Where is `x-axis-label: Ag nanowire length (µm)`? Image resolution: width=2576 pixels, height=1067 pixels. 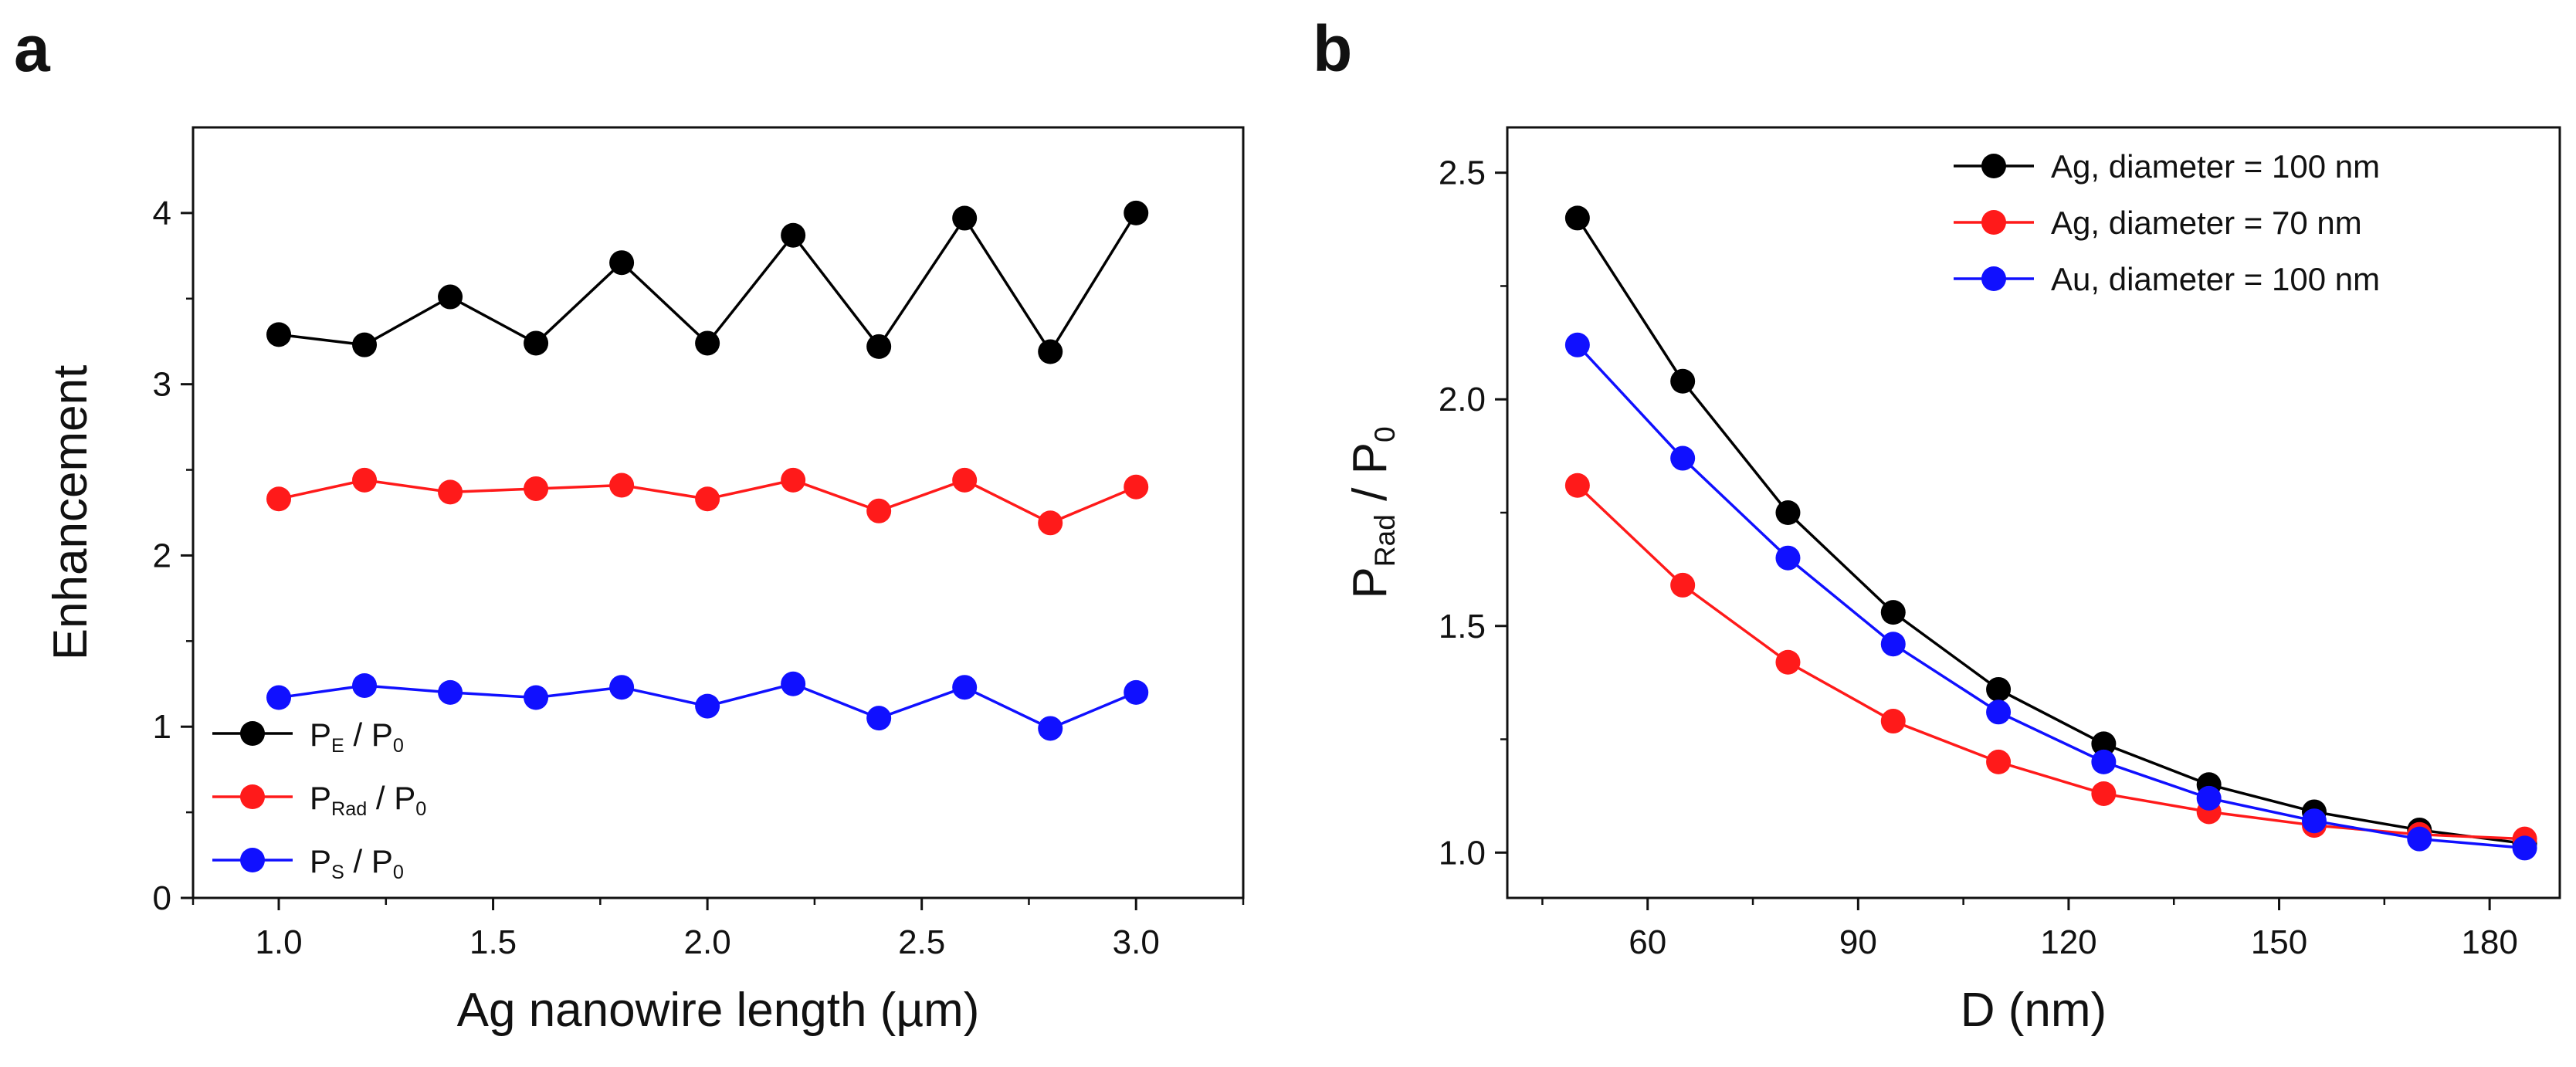
x-axis-label: Ag nanowire length (µm) is located at coordinates (718, 1011).